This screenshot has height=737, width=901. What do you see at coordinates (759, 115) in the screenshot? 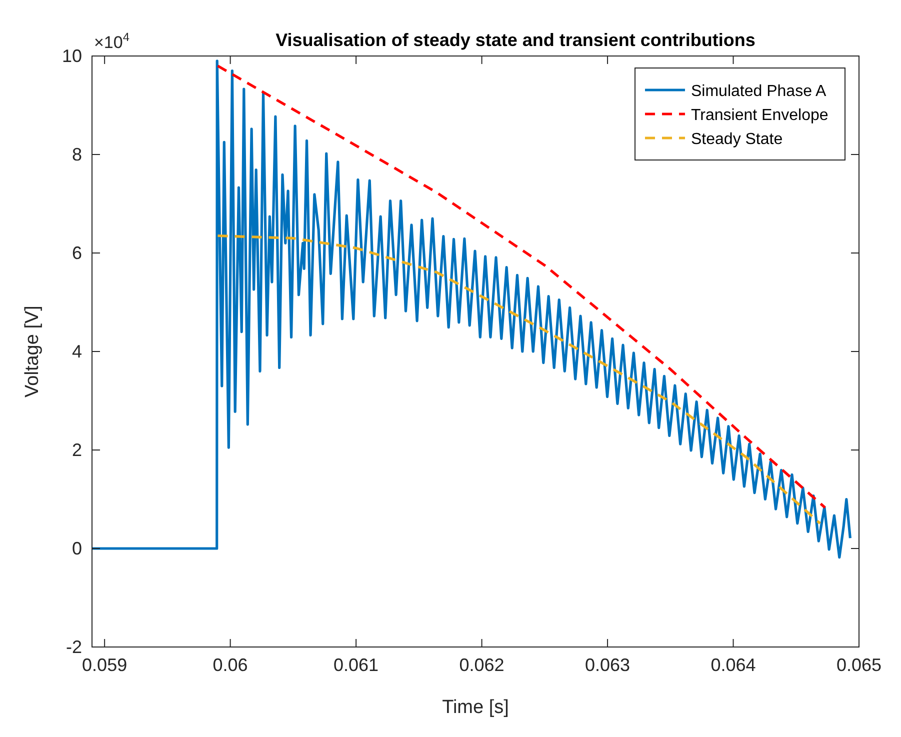
I see `legend-label: Transient Envelope` at bounding box center [759, 115].